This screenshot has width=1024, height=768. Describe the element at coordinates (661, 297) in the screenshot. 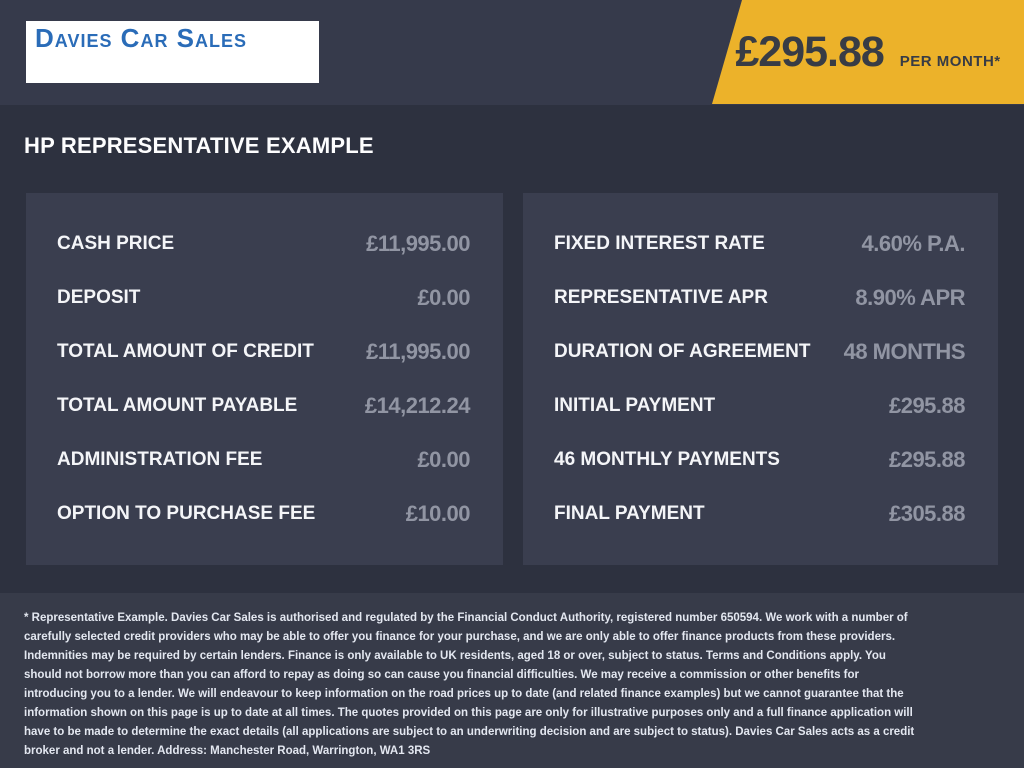

I see `finance-label: REPRESENTATIVE APR` at that location.